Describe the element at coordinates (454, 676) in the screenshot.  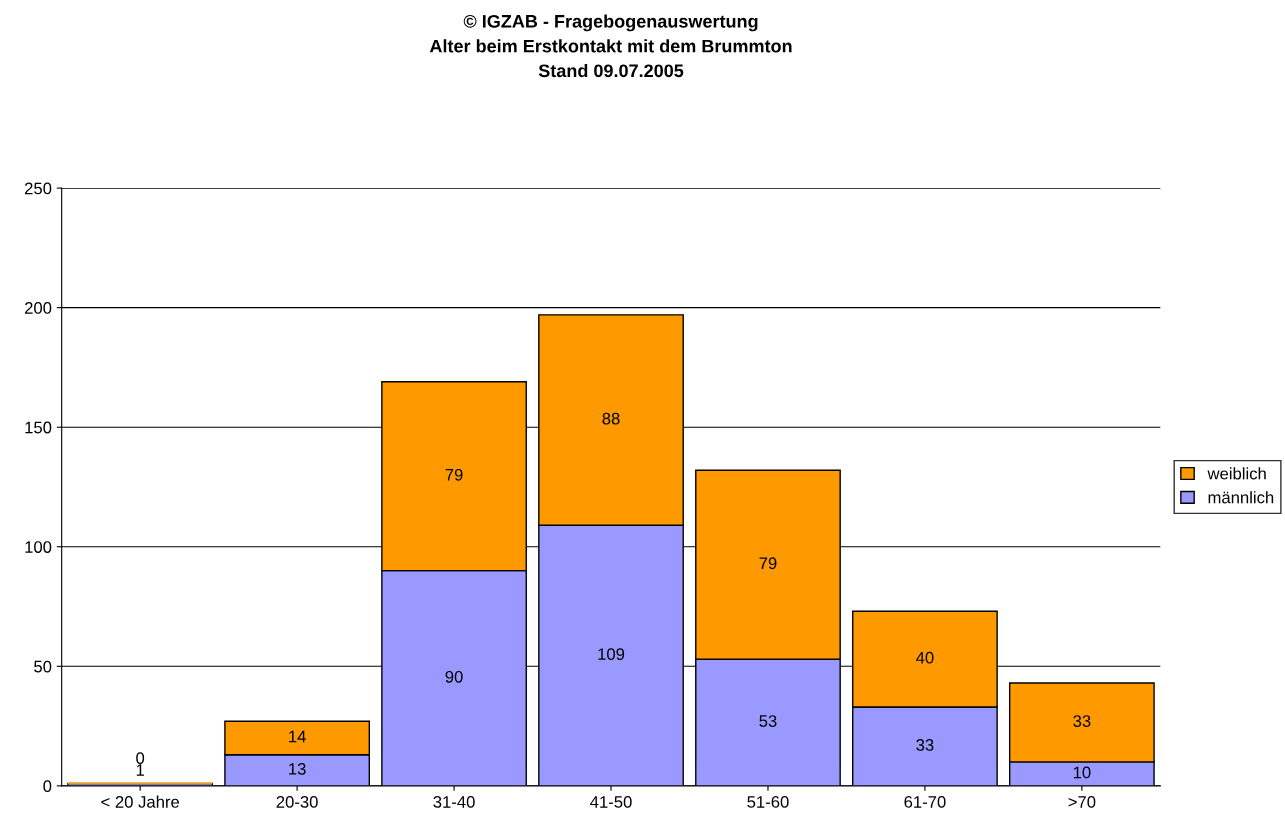
I see `data-label: 90` at that location.